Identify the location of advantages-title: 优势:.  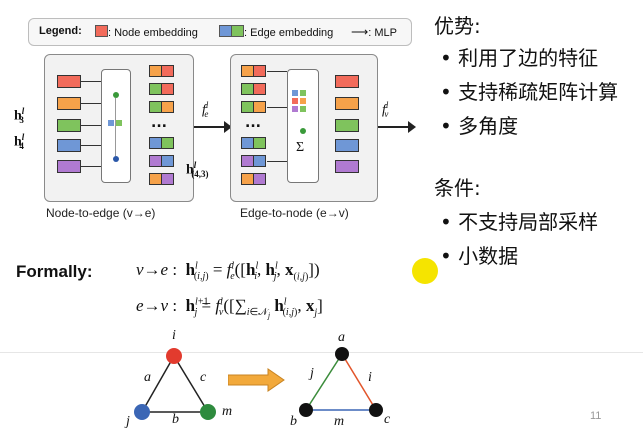
(457, 26).